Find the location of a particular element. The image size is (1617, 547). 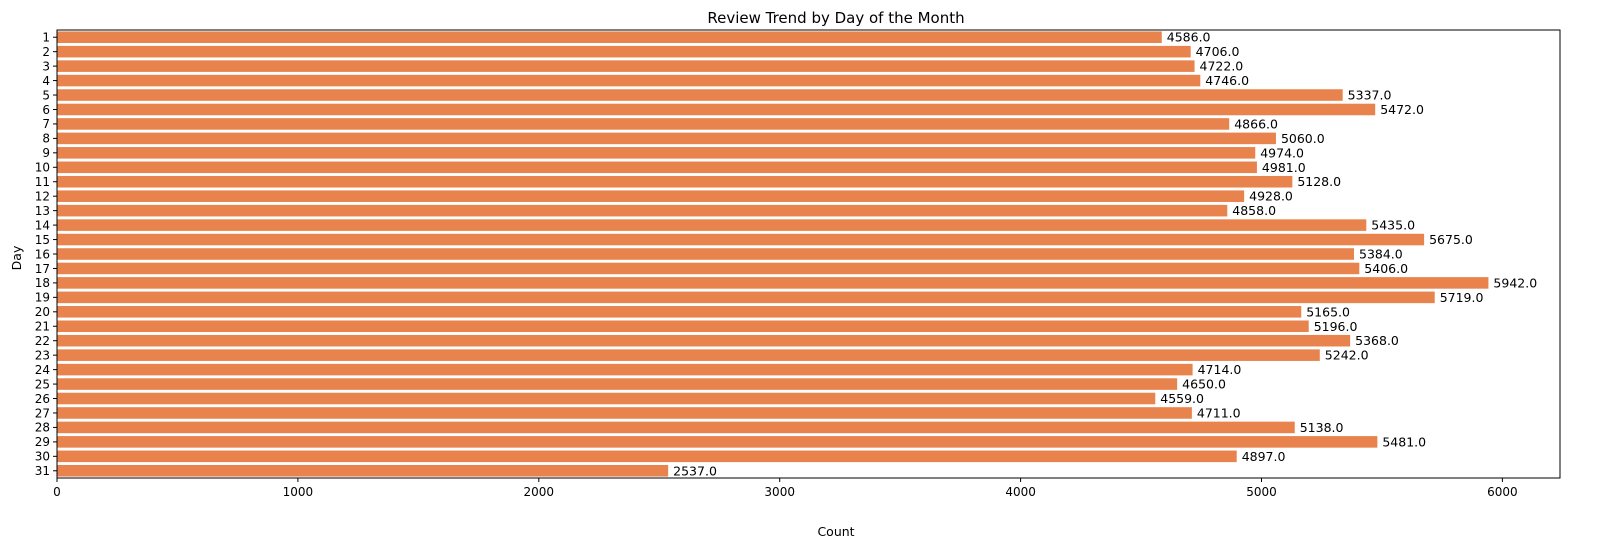

data-label-day-13: 4858.0 is located at coordinates (1254, 210).